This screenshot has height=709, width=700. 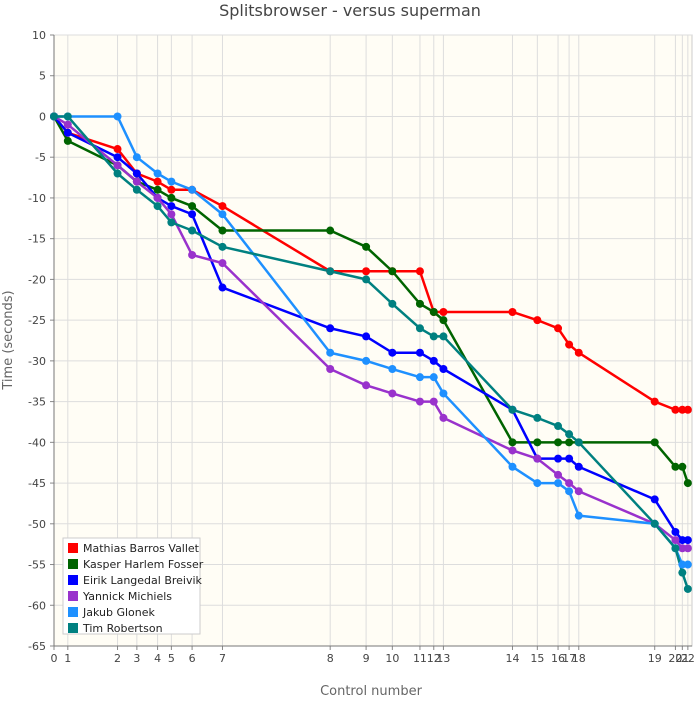 What do you see at coordinates (371, 691) in the screenshot?
I see `x-axis-label: Control number` at bounding box center [371, 691].